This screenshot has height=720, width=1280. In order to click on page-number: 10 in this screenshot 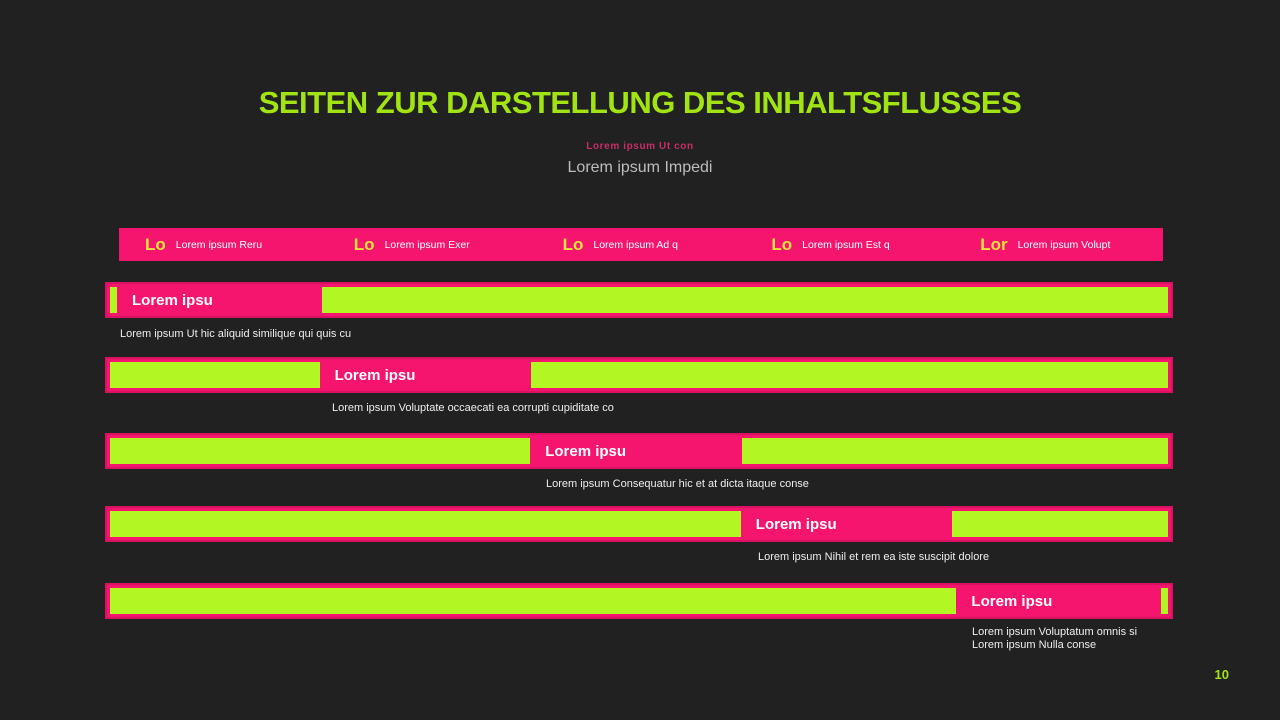, I will do `click(1221, 674)`.